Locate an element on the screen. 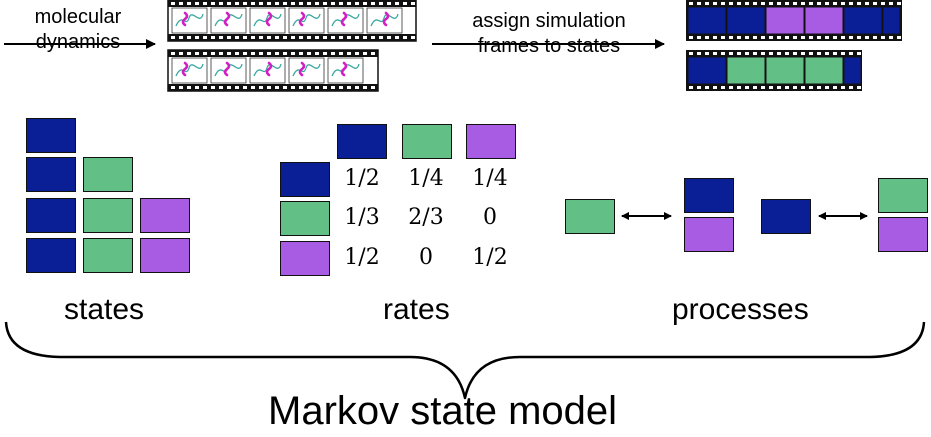  assign-label-line2: frames to states is located at coordinates (549, 46).